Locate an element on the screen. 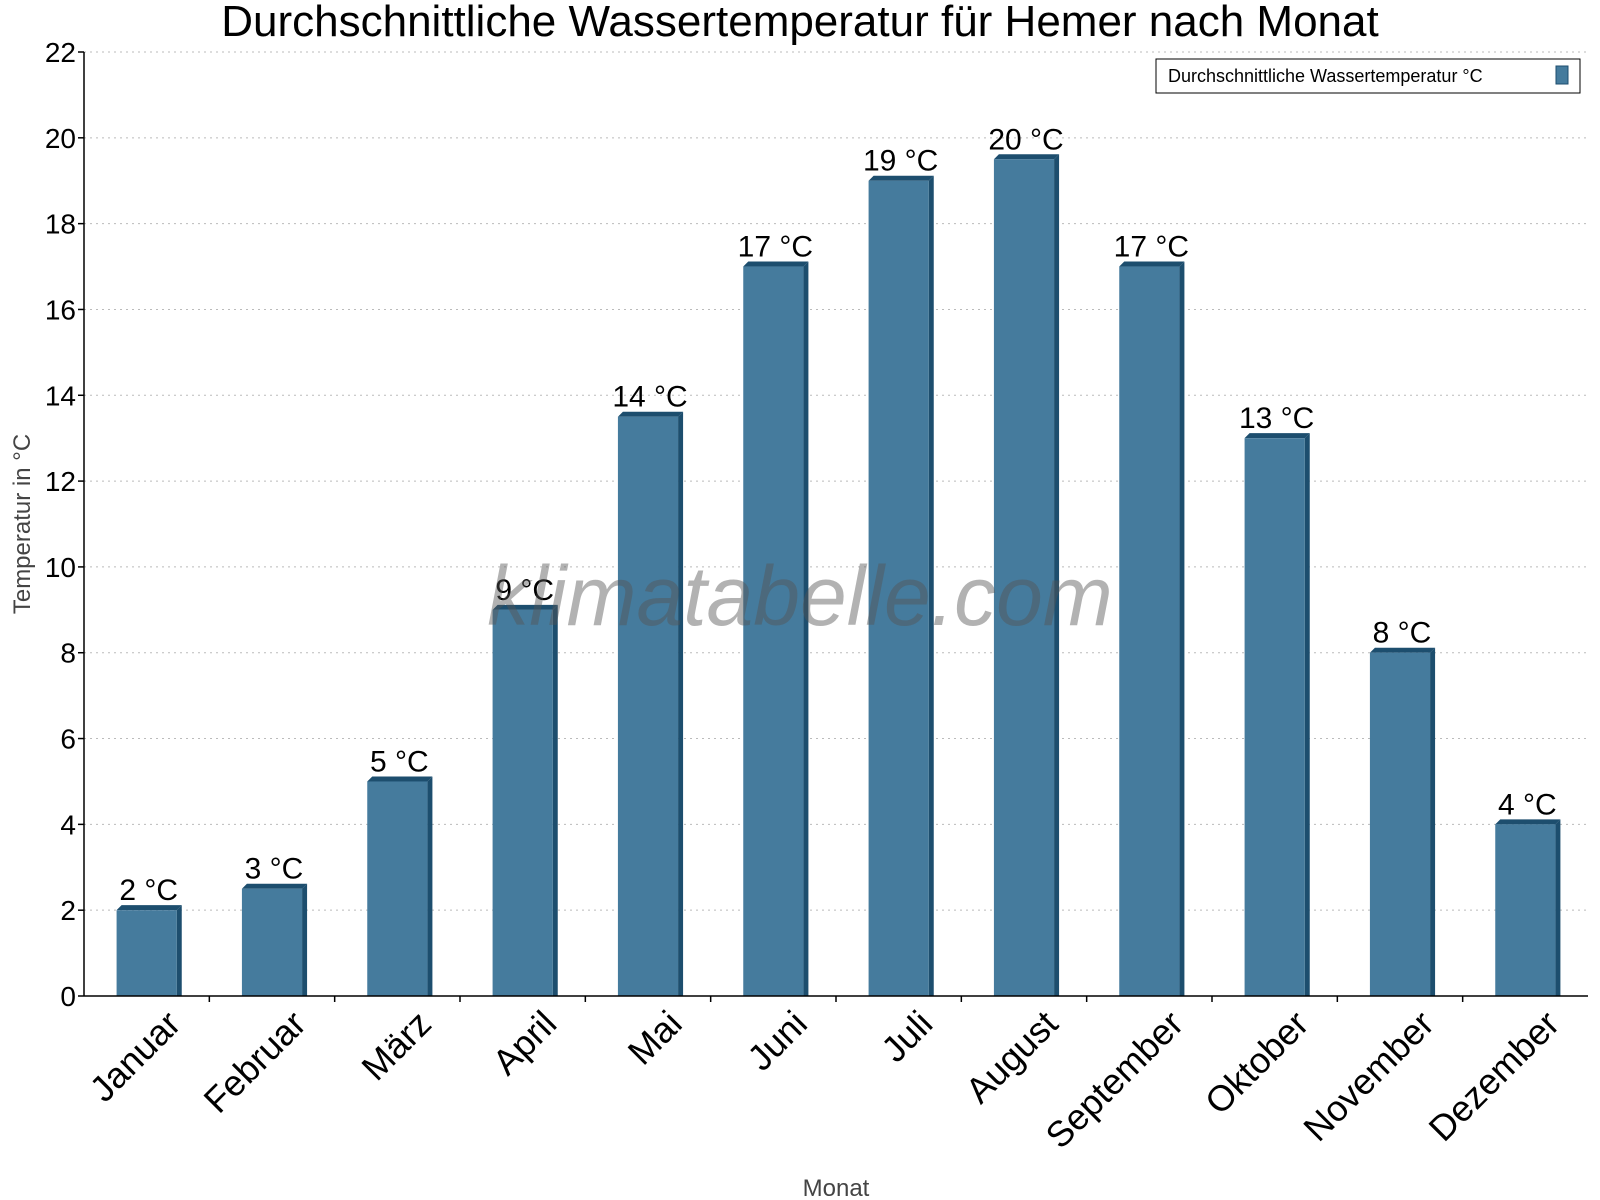  x-tick-label: November is located at coordinates (1368, 1076).